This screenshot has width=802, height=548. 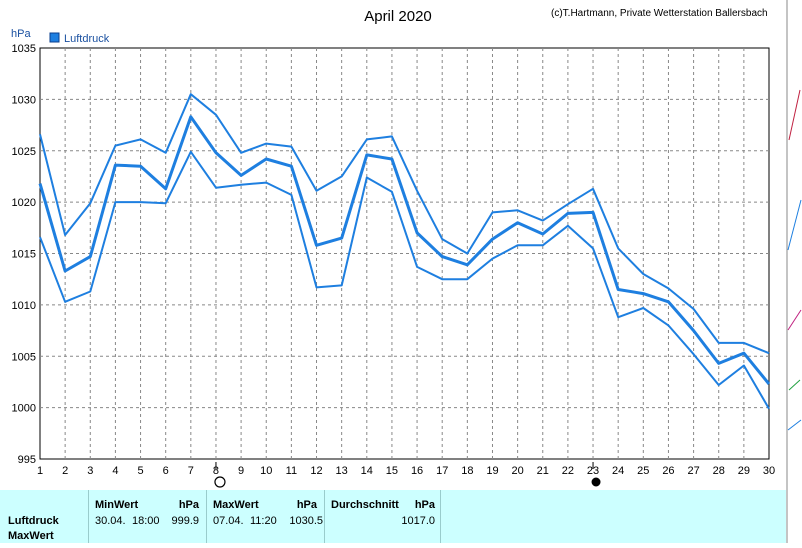 I want to click on x-tick-label: 29, so click(x=744, y=471).